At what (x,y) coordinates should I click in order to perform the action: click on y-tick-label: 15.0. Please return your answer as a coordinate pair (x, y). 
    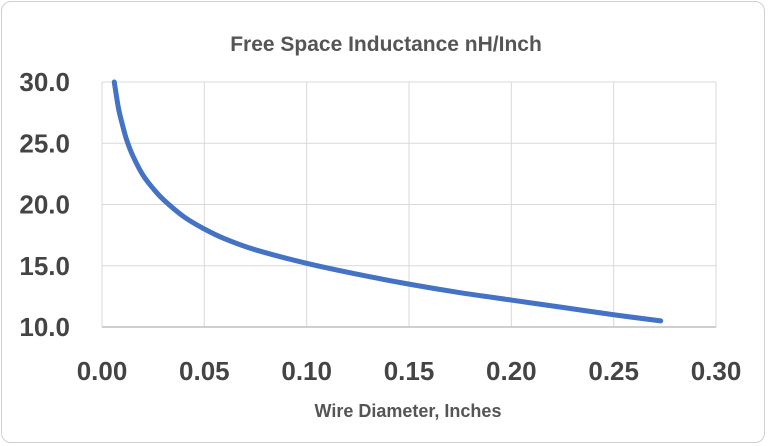
    Looking at the image, I should click on (44, 266).